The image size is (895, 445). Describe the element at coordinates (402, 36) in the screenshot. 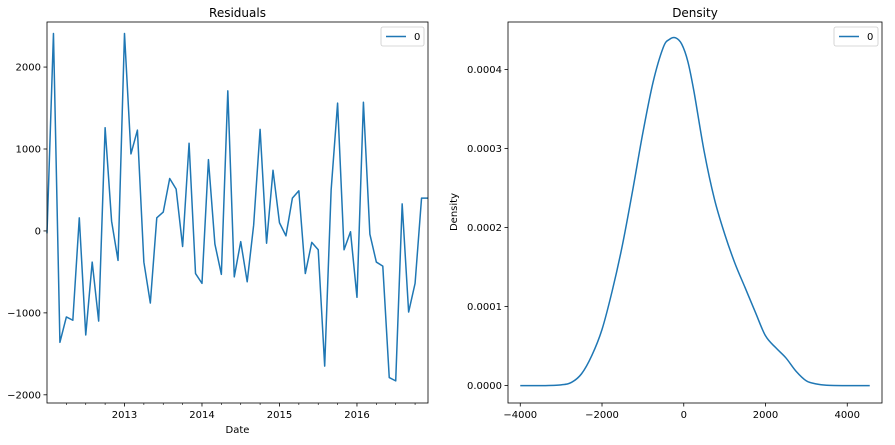

I see `residuals-legend: 0` at that location.